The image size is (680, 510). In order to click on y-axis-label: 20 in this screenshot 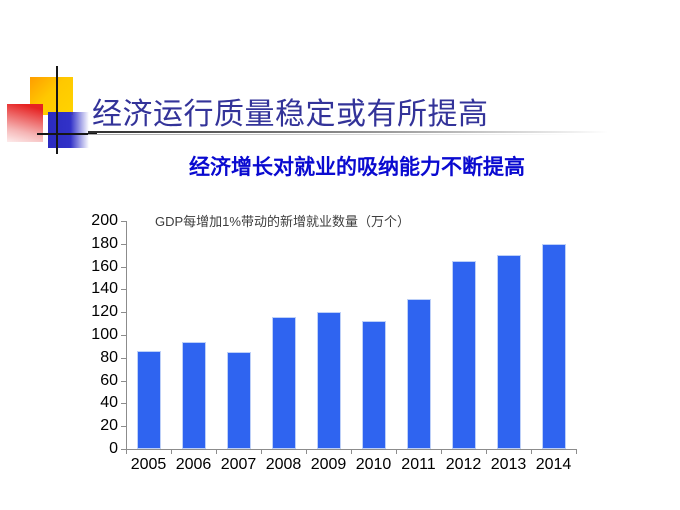, I will do `click(109, 425)`.